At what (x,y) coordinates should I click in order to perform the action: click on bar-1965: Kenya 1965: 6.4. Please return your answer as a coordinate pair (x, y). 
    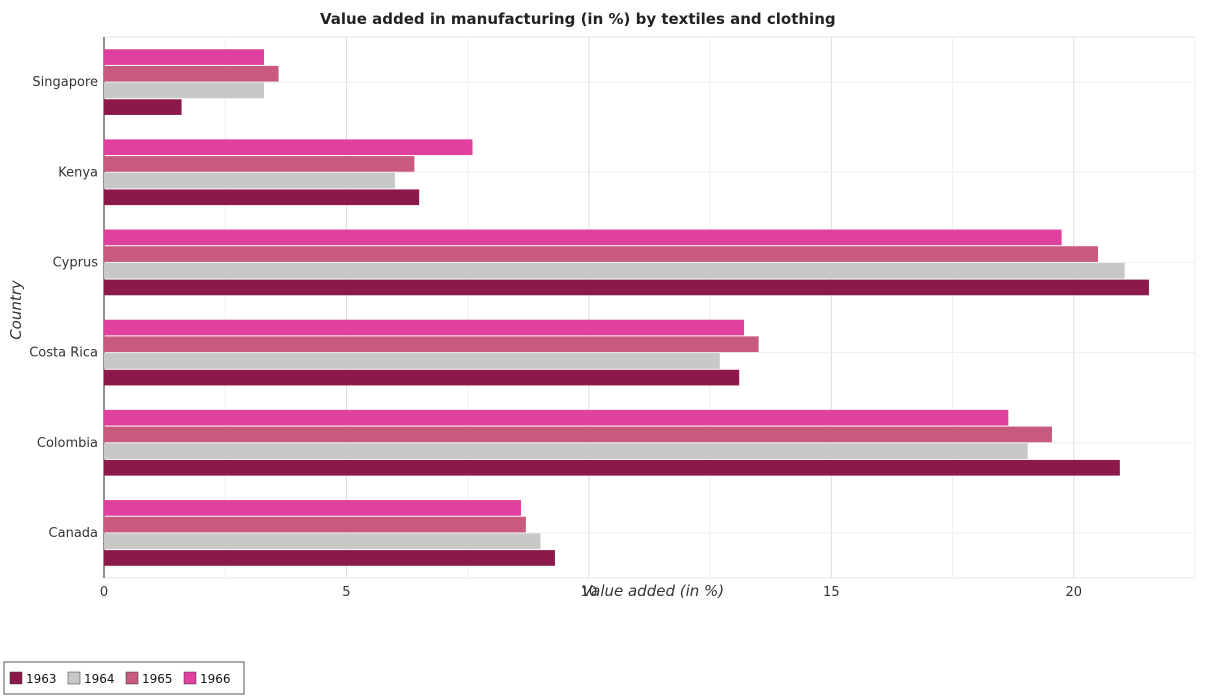
    Looking at the image, I should click on (259, 164).